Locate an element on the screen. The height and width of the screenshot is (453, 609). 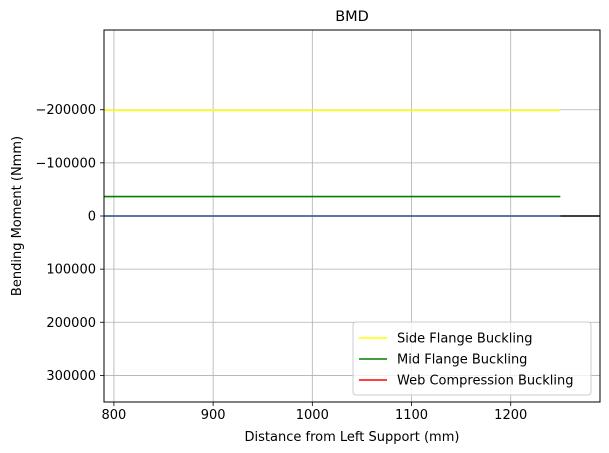
y-tick-label: 300000 is located at coordinates (71, 376).